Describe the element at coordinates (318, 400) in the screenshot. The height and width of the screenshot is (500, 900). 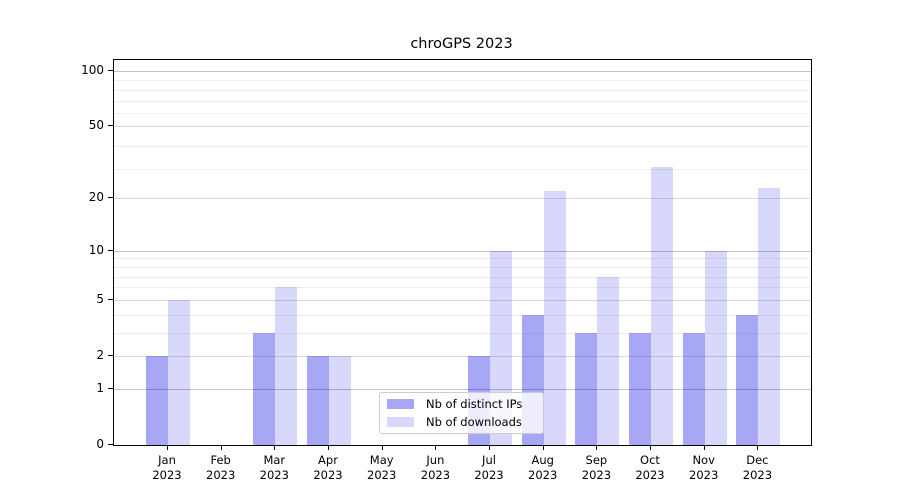
I see `bar-ips-apr` at that location.